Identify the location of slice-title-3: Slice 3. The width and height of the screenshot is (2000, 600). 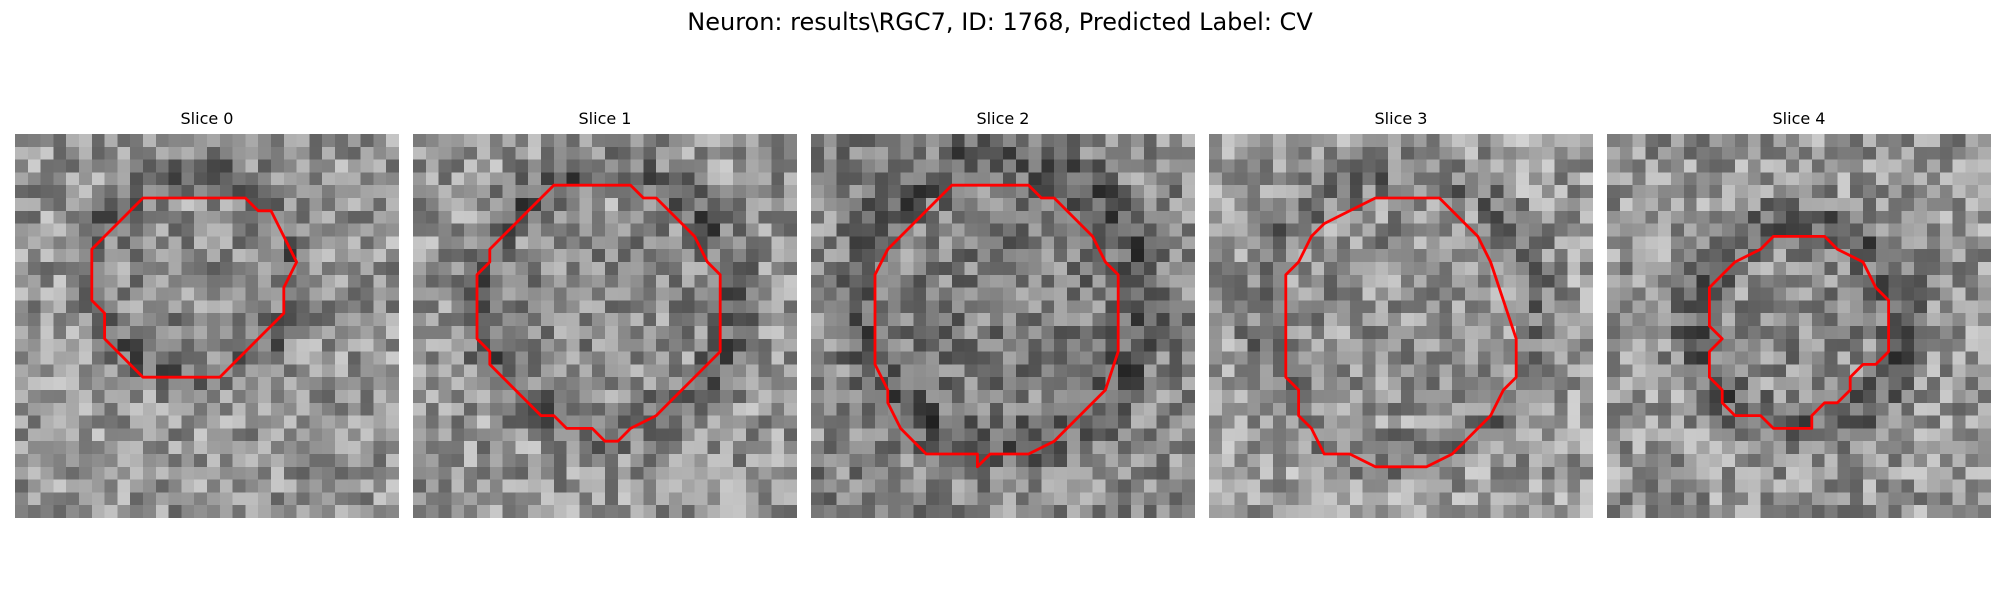
(1401, 118).